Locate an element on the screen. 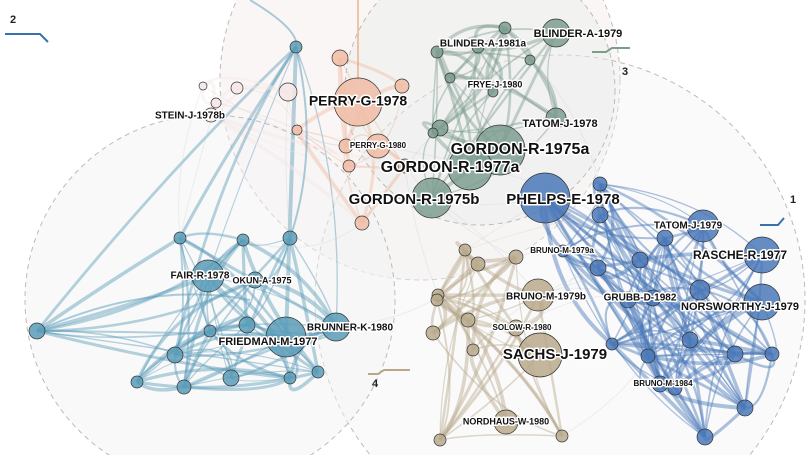 Image resolution: width=808 pixels, height=455 pixels. node-label: NORSWORTHY-J-1979 is located at coordinates (740, 307).